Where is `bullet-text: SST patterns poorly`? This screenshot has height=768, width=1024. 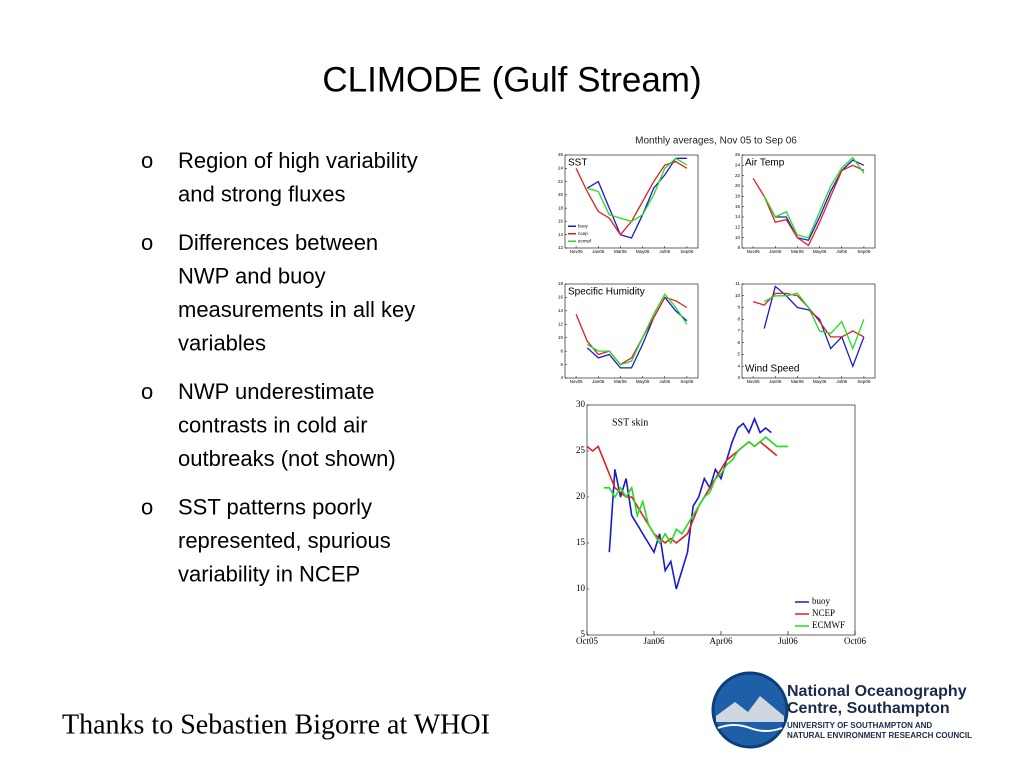 bullet-text: SST patterns poorly is located at coordinates (275, 506).